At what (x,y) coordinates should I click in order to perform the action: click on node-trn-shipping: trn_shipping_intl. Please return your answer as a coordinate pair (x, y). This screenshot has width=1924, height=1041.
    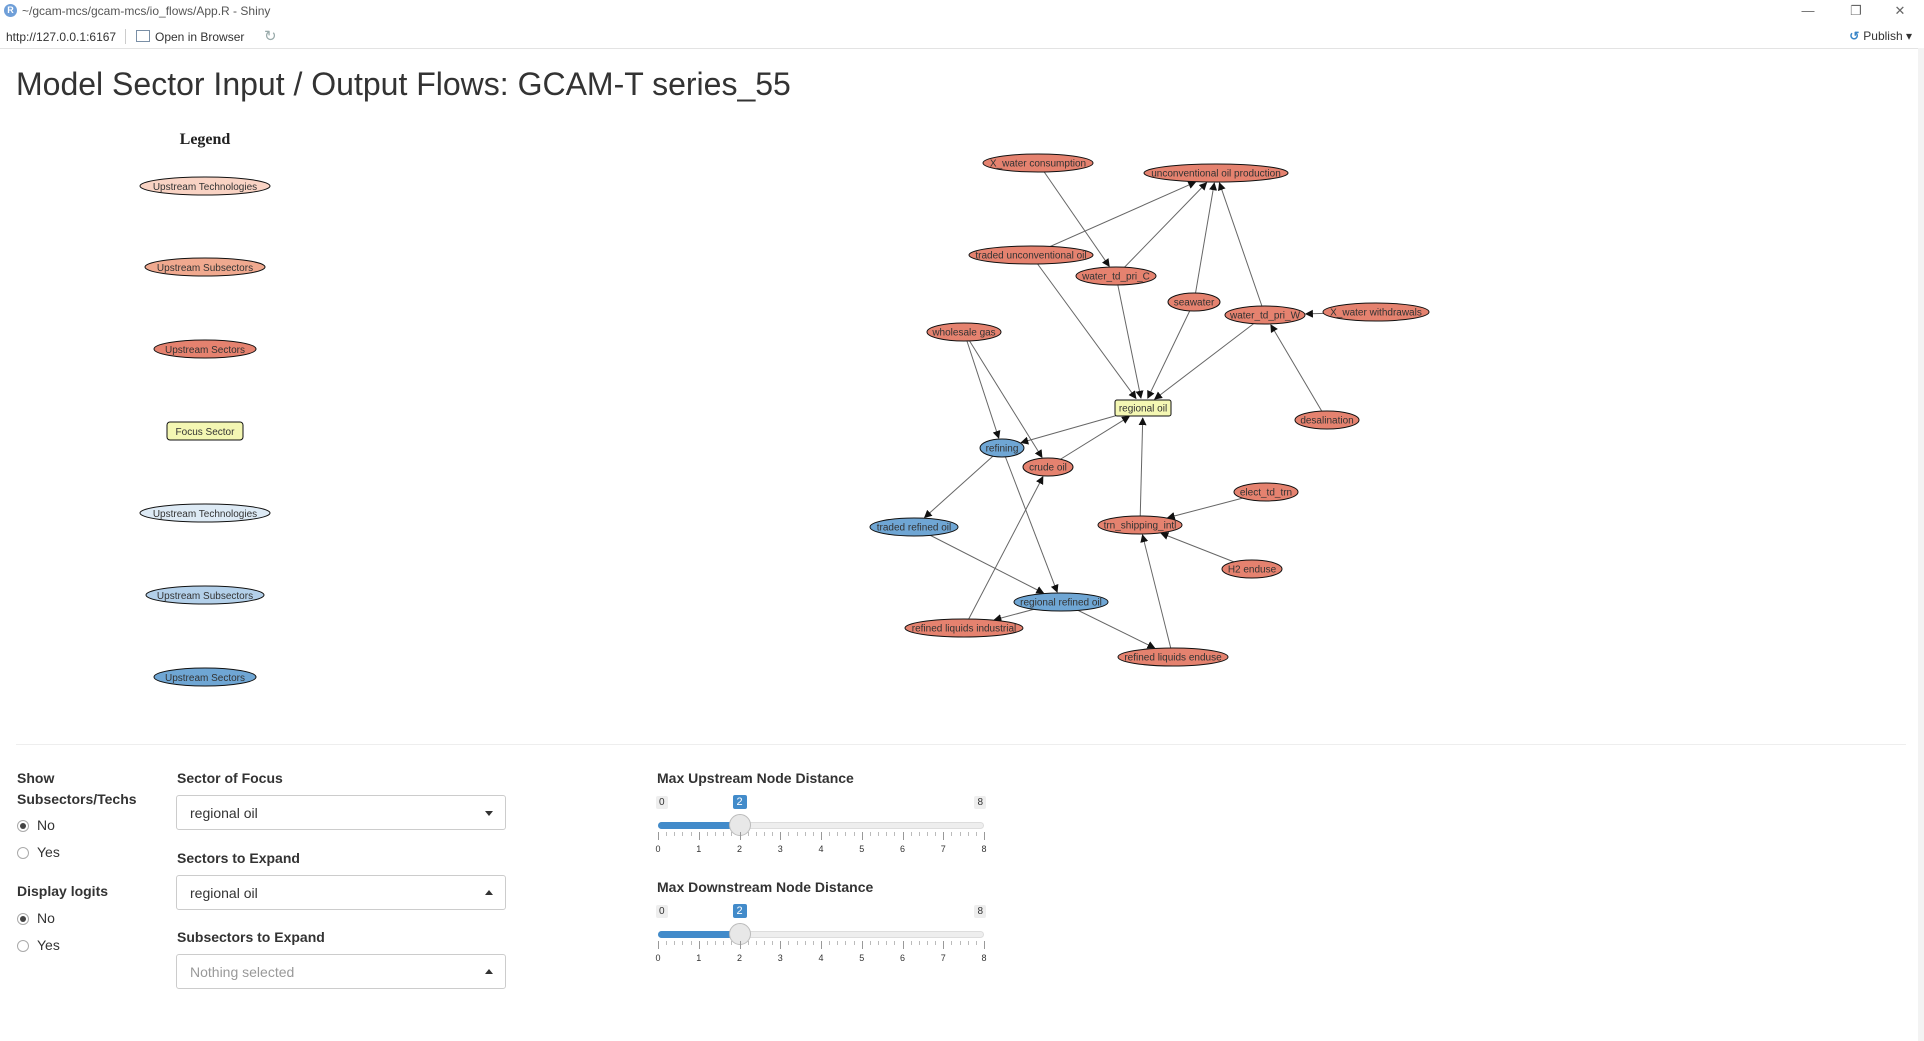
    Looking at the image, I should click on (1140, 525).